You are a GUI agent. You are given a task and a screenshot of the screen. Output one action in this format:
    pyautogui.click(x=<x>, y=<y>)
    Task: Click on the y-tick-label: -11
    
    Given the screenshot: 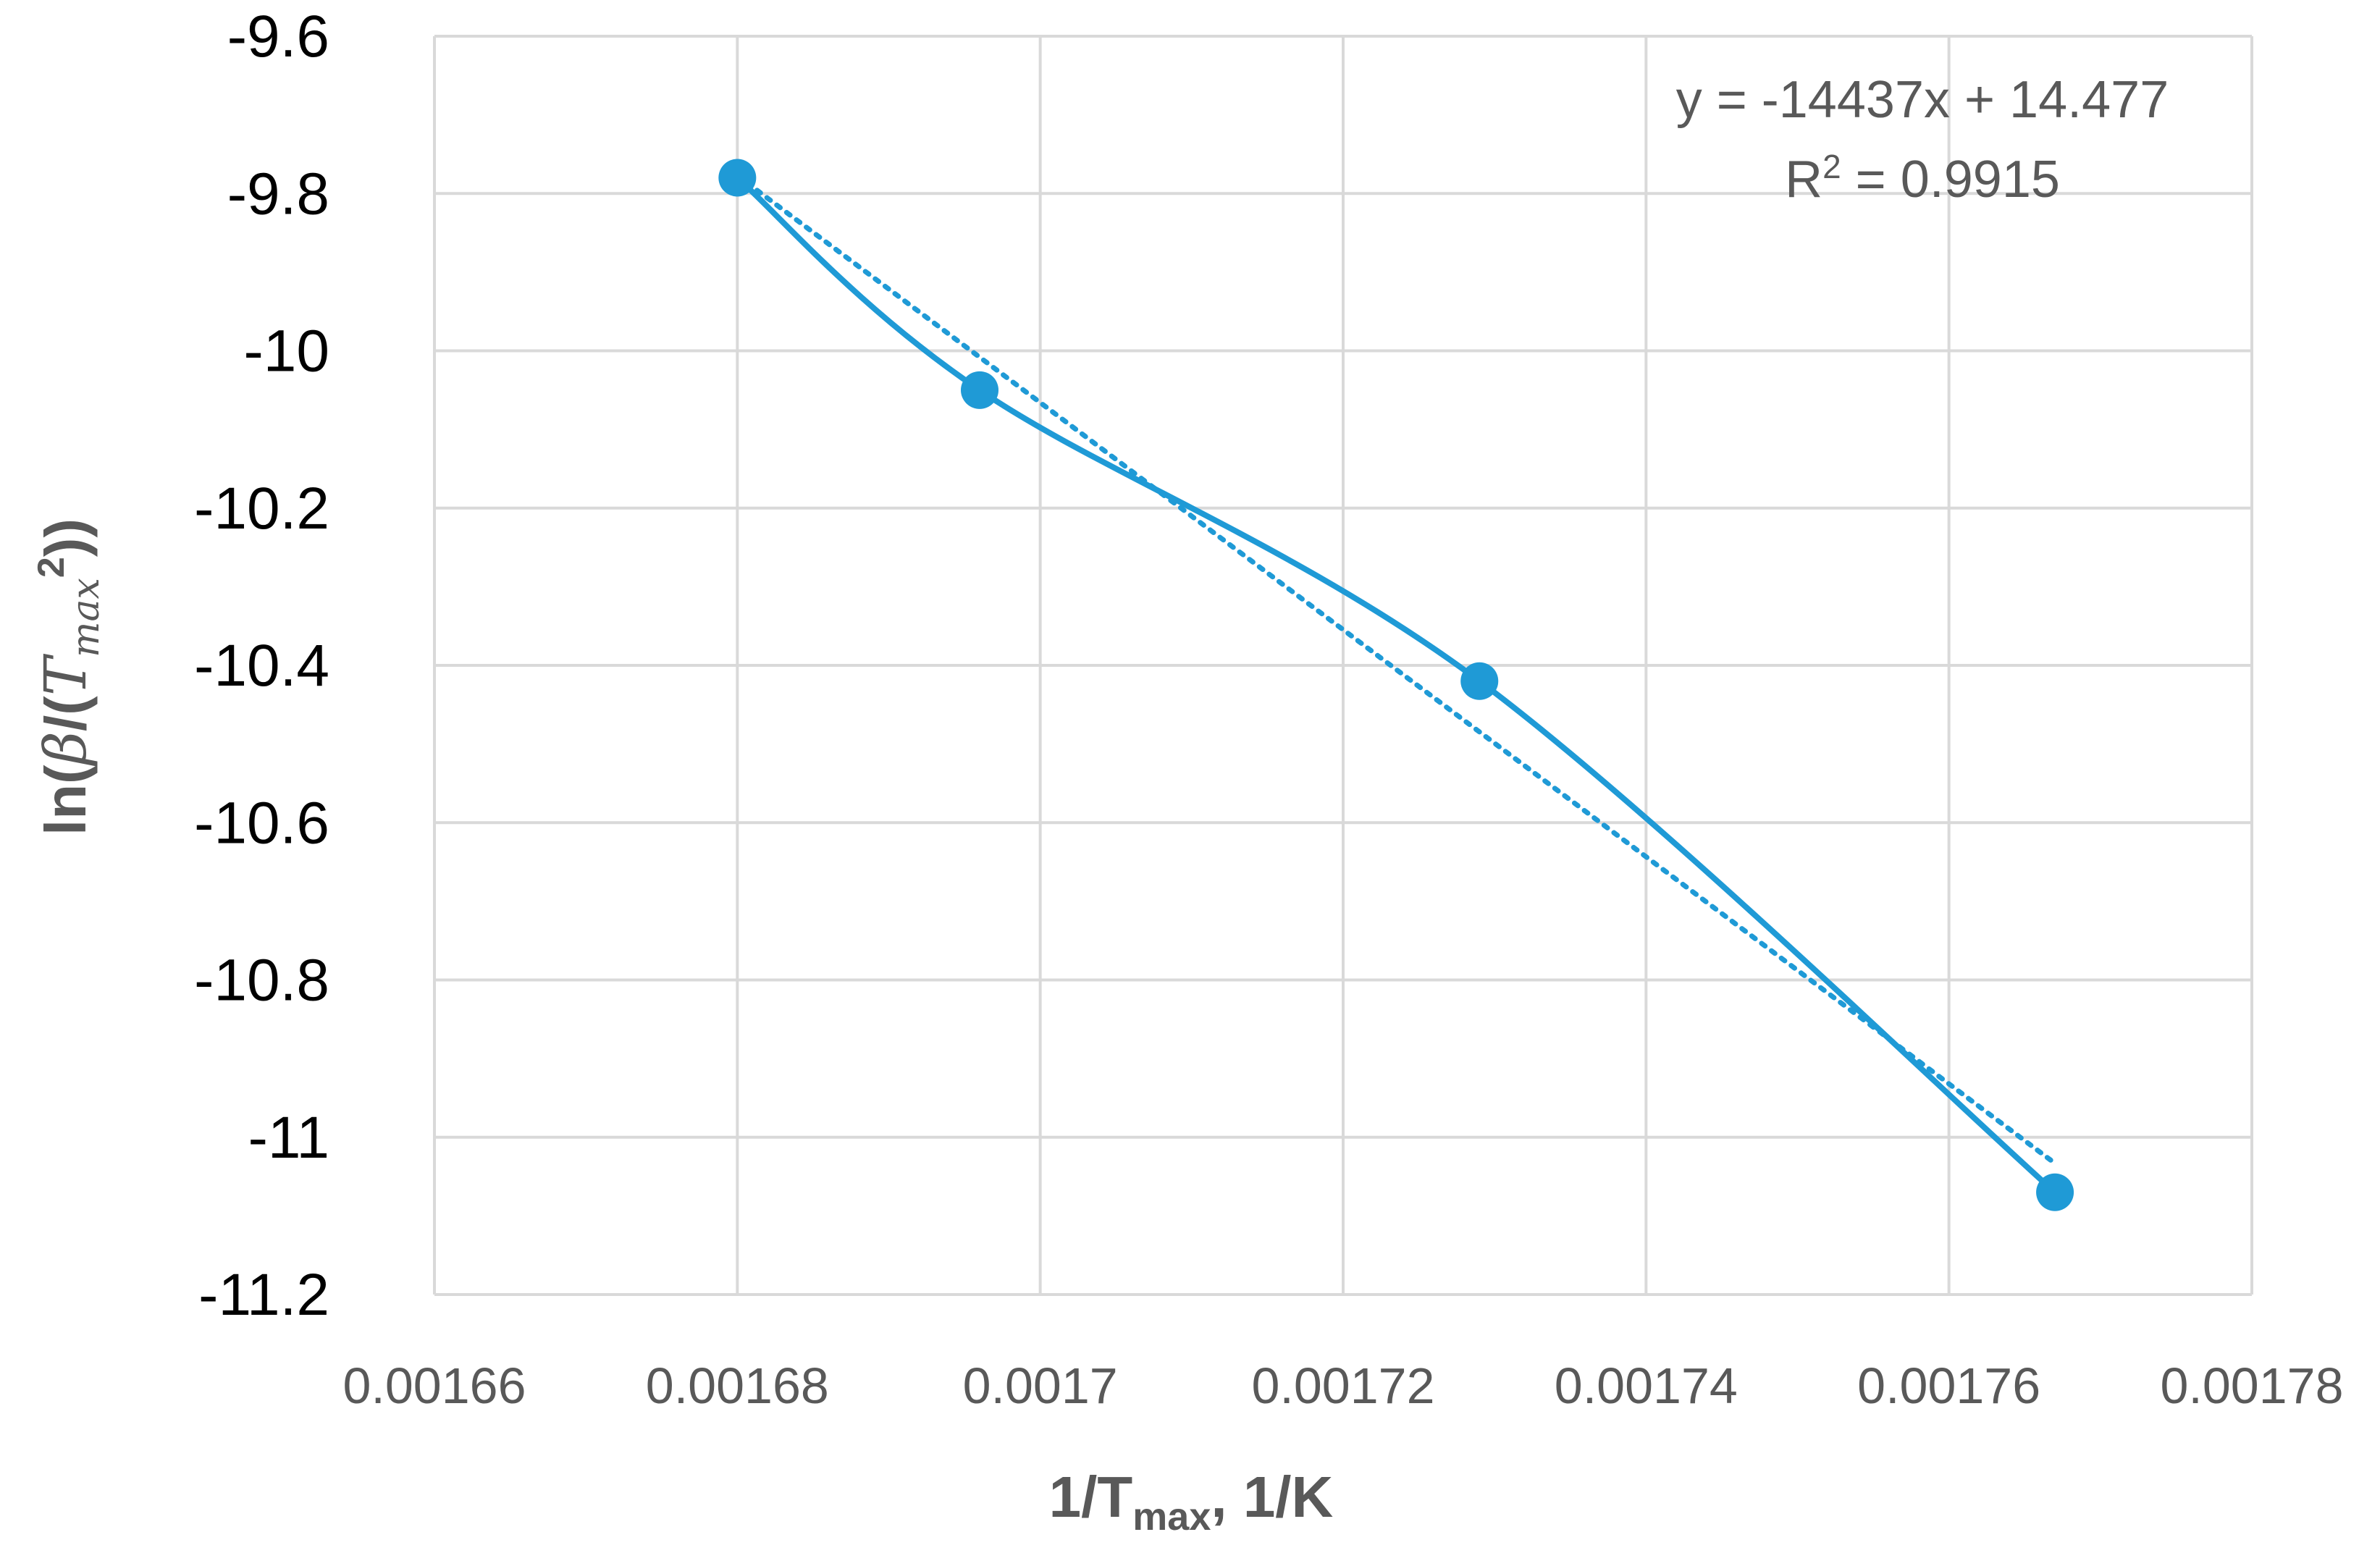 What is the action you would take?
    pyautogui.click(x=288, y=1138)
    